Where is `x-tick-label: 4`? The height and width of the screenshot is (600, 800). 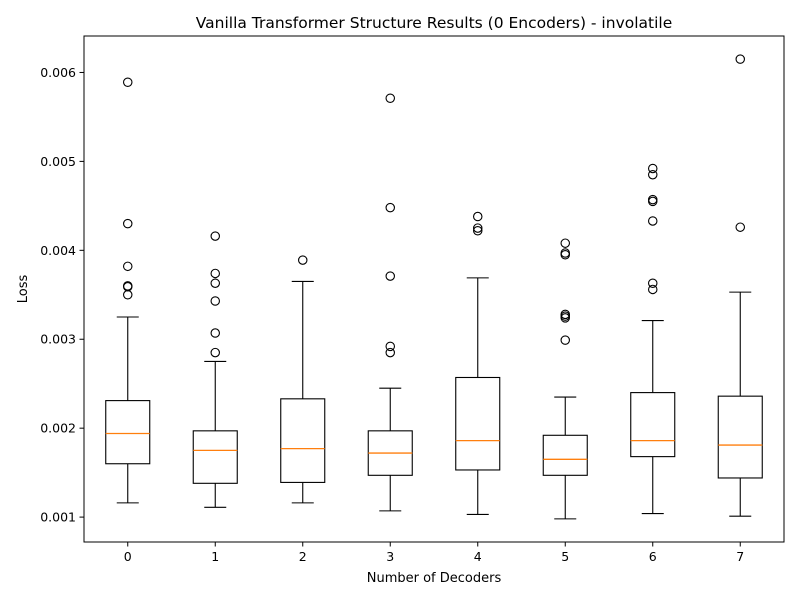
x-tick-label: 4 is located at coordinates (478, 556).